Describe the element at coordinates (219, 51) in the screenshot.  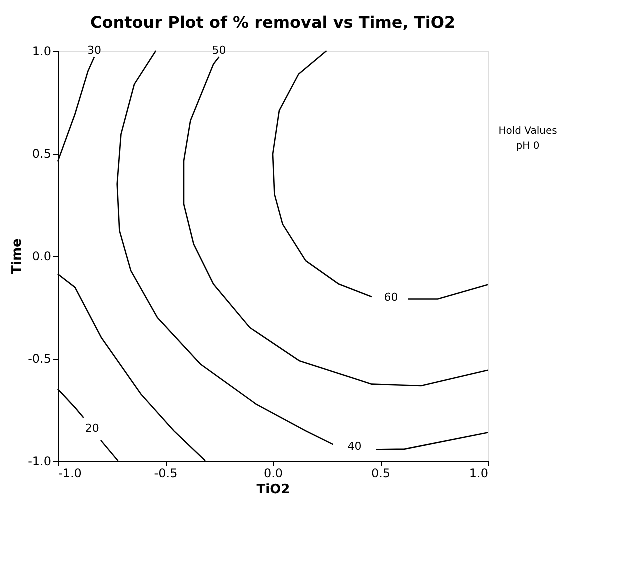
I see `series-label: 50` at that location.